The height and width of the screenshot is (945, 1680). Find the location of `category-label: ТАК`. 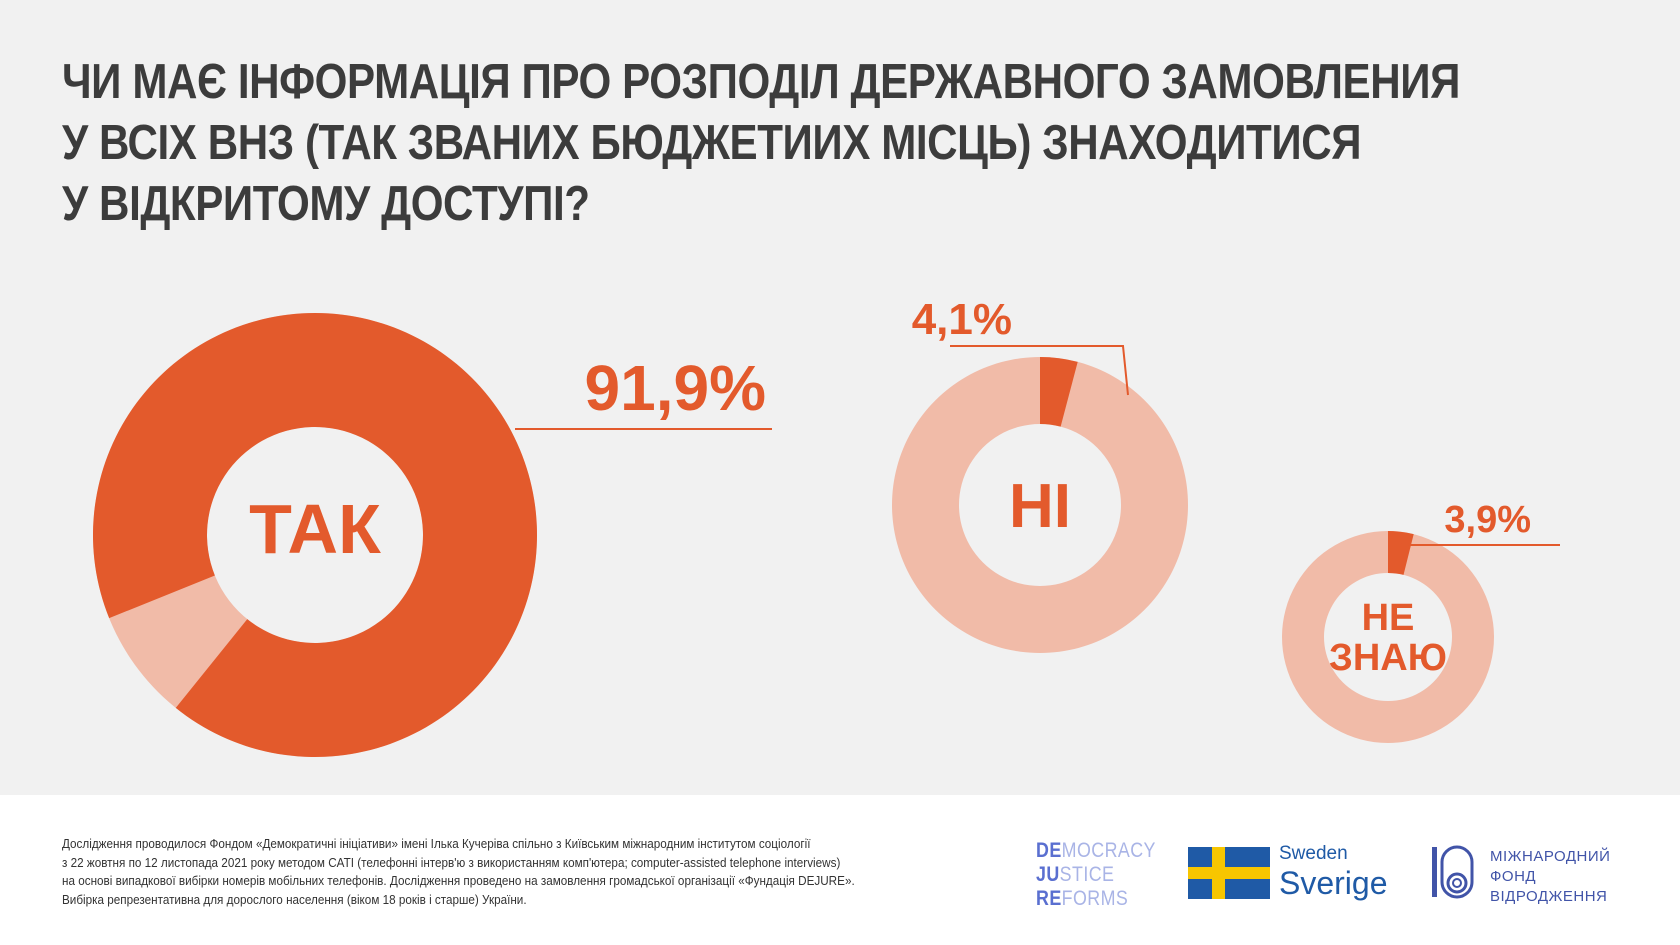

category-label: ТАК is located at coordinates (315, 529).